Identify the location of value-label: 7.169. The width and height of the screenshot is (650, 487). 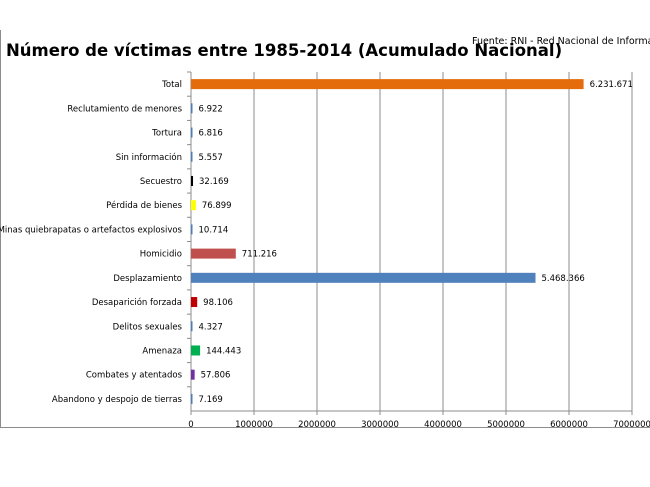
(211, 400).